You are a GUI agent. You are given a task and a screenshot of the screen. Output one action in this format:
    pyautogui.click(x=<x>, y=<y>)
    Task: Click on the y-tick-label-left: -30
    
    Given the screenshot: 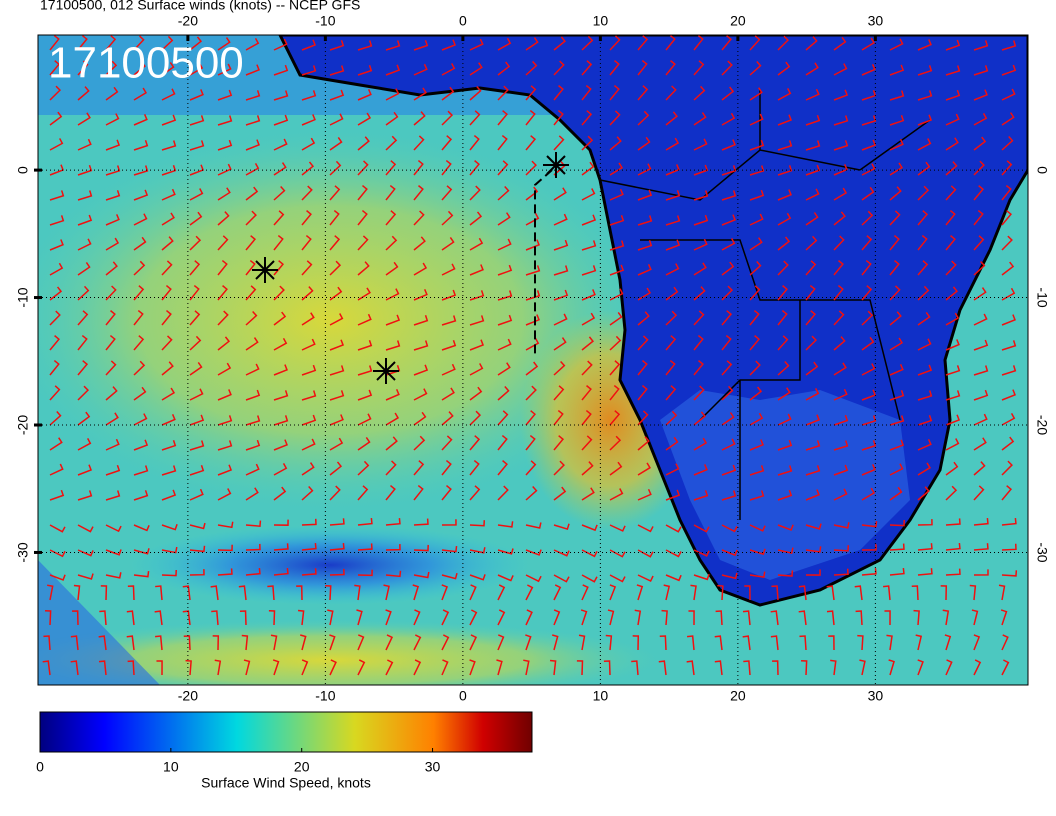 What is the action you would take?
    pyautogui.click(x=23, y=552)
    